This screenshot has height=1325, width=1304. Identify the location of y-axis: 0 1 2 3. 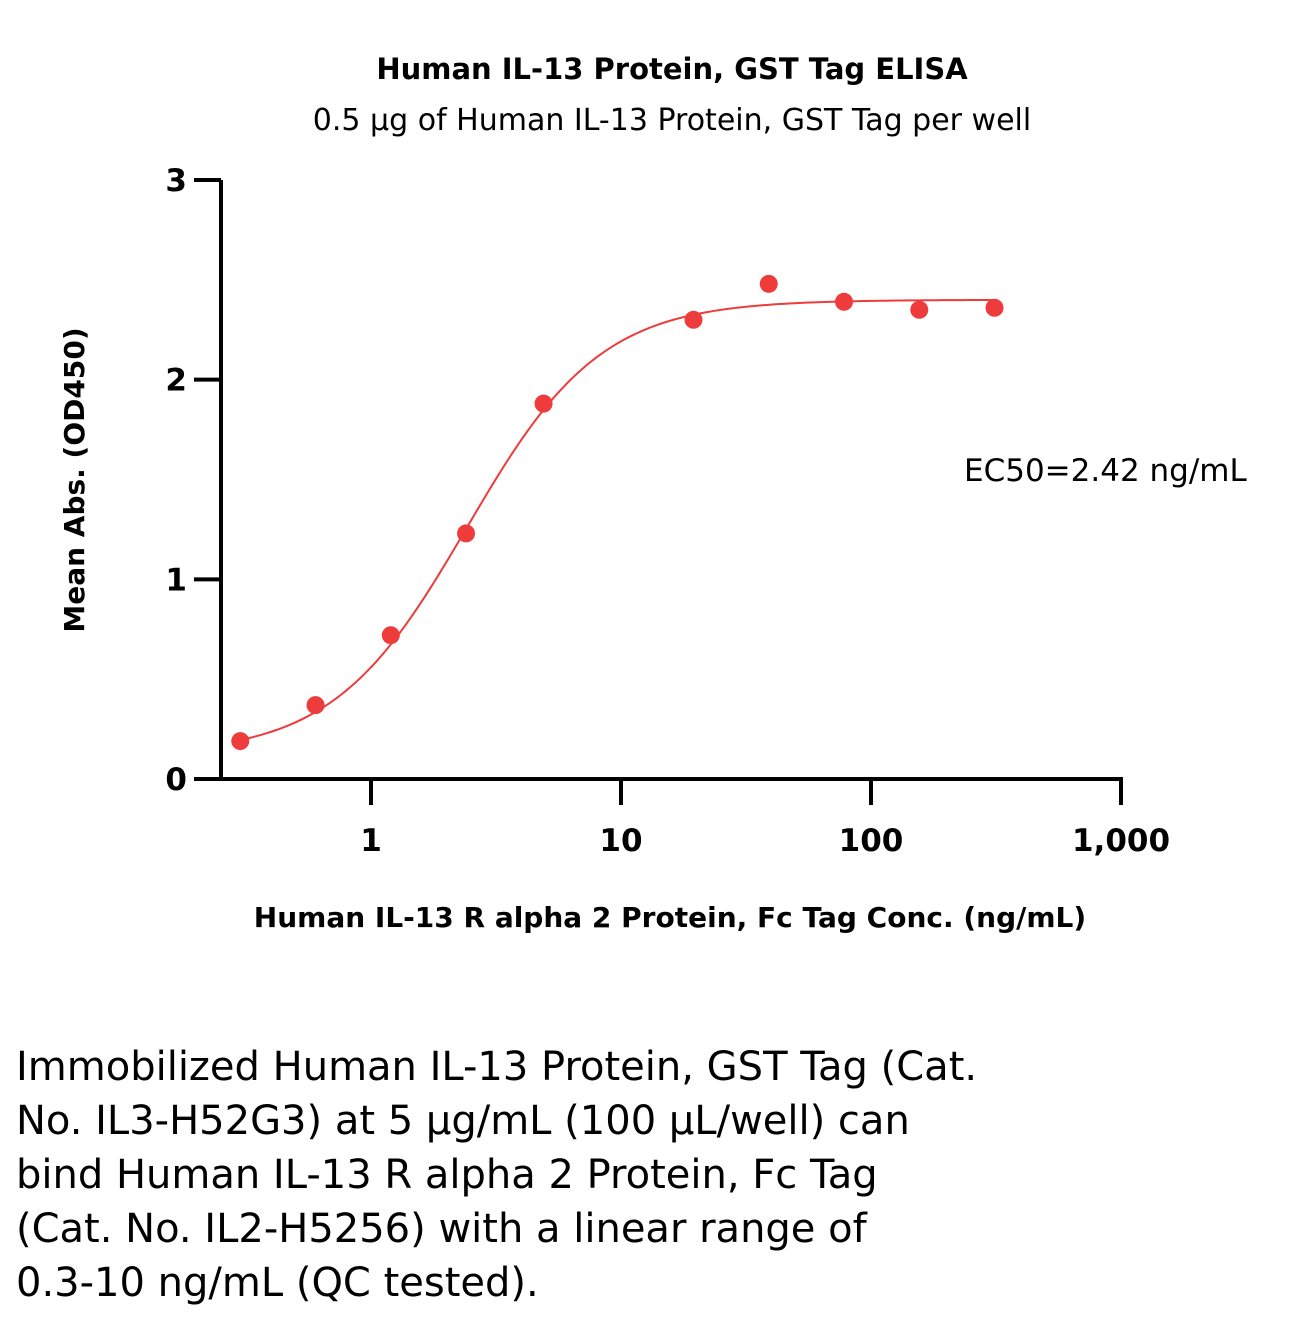
(194, 480).